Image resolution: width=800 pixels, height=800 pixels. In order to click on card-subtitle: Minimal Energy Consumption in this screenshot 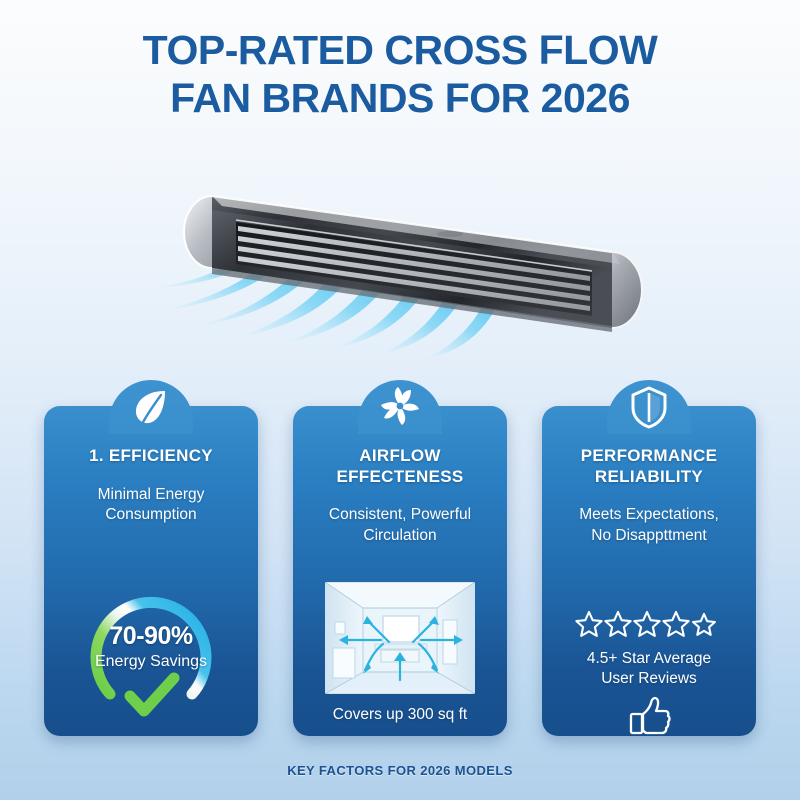, I will do `click(151, 505)`.